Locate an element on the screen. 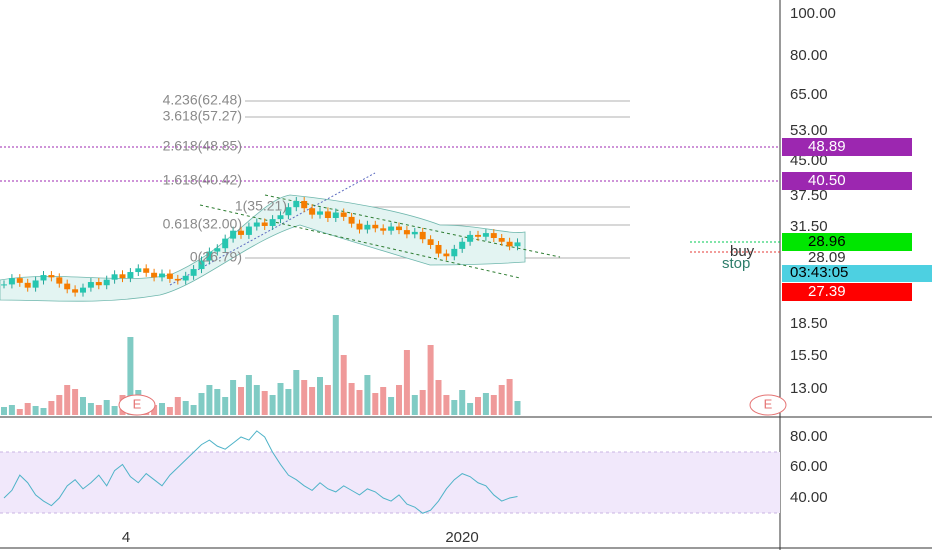 This screenshot has width=932, height=550. price-tag-text: 40.50 is located at coordinates (827, 180).